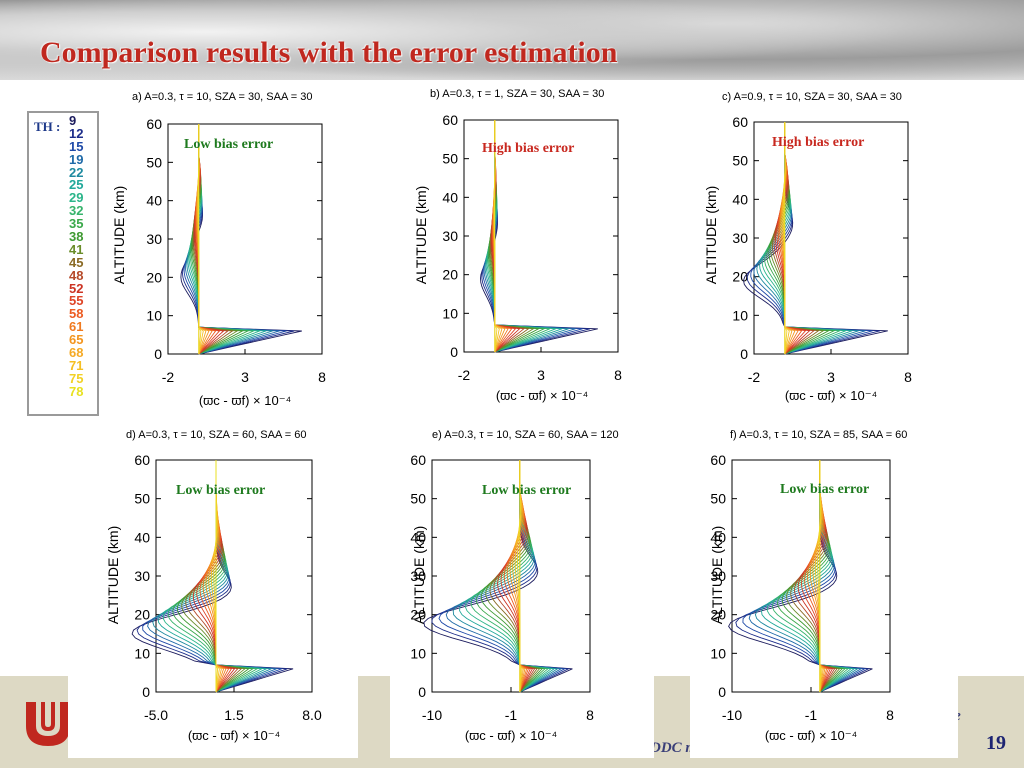 The width and height of the screenshot is (1024, 768). I want to click on legend-entry: 75, so click(76, 378).